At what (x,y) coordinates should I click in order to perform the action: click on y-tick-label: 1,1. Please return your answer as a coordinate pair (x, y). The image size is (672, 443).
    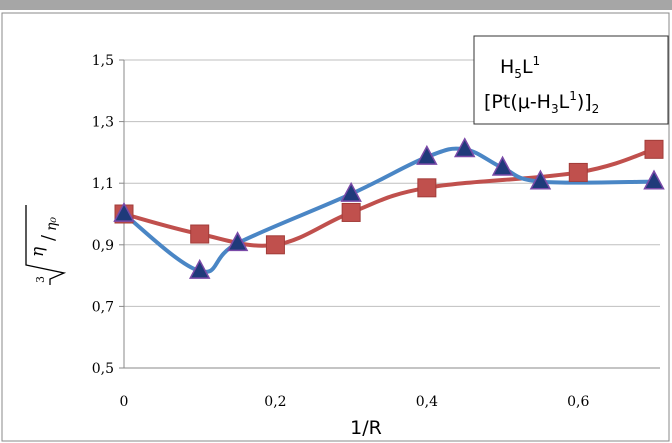
    Looking at the image, I should click on (103, 184).